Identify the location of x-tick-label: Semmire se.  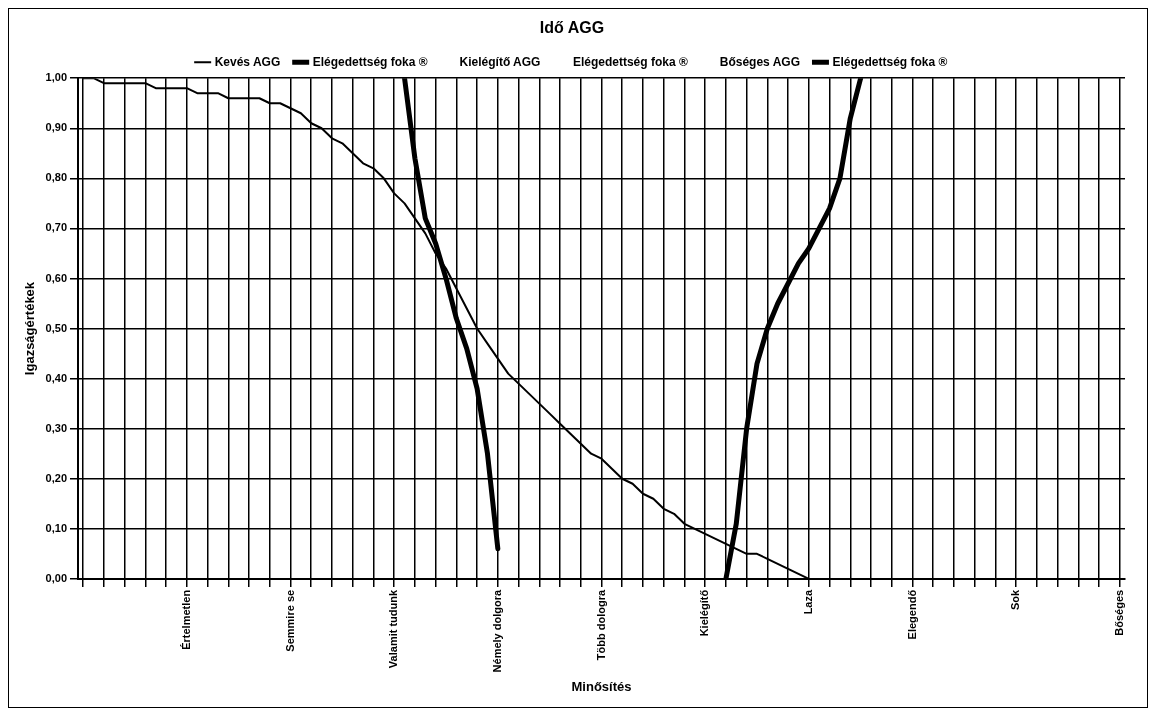
(289, 620).